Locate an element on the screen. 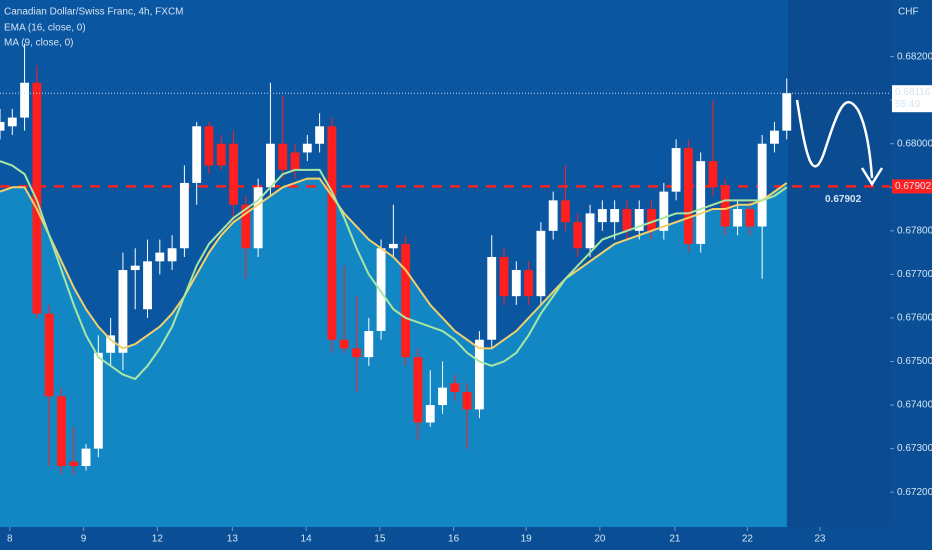 The image size is (932, 550). x-tick-label: 16 is located at coordinates (454, 539).